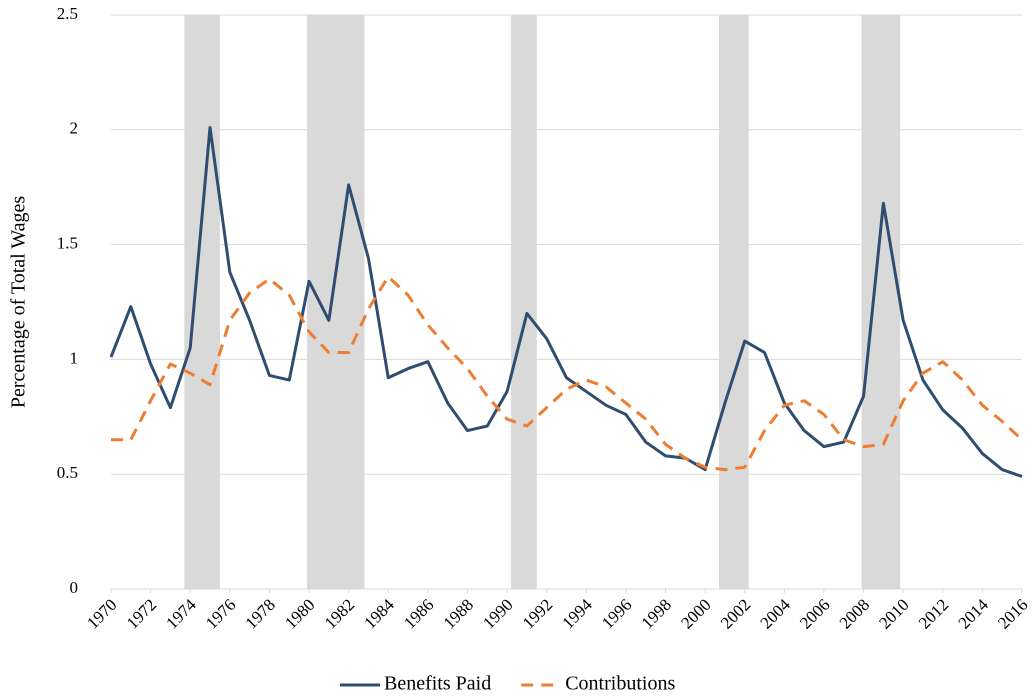 Image resolution: width=1032 pixels, height=700 pixels. I want to click on x-tick-label: 1980, so click(299, 613).